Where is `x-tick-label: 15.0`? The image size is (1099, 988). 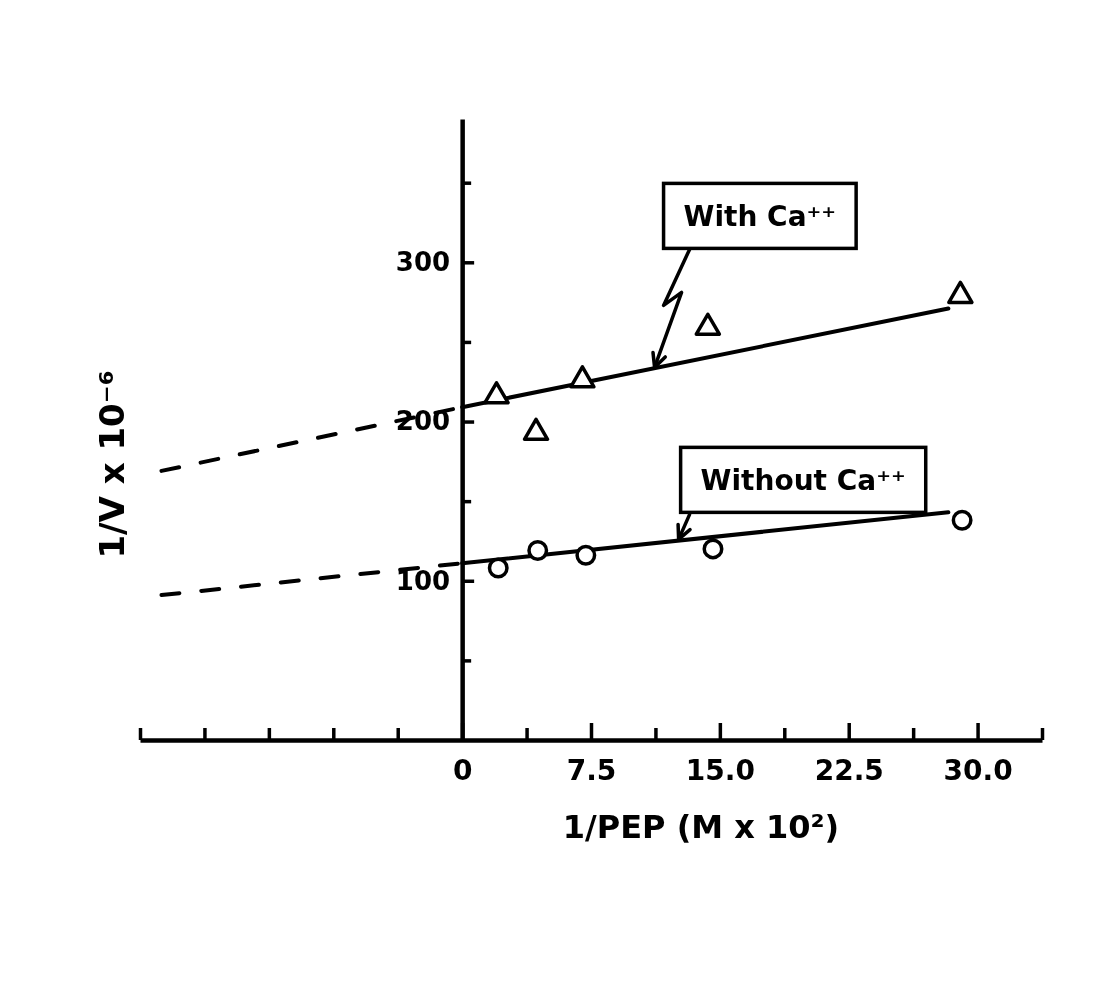 x-tick-label: 15.0 is located at coordinates (720, 770).